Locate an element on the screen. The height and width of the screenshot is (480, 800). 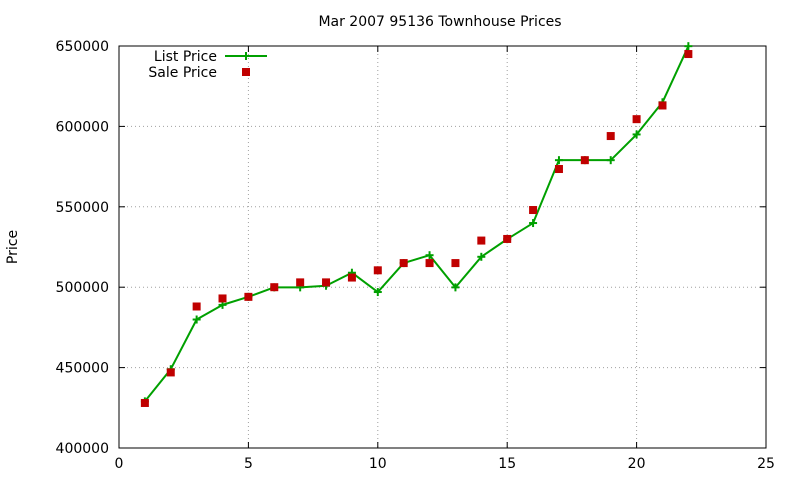
legend-label-sale-price: Sale Price is located at coordinates (182, 73).